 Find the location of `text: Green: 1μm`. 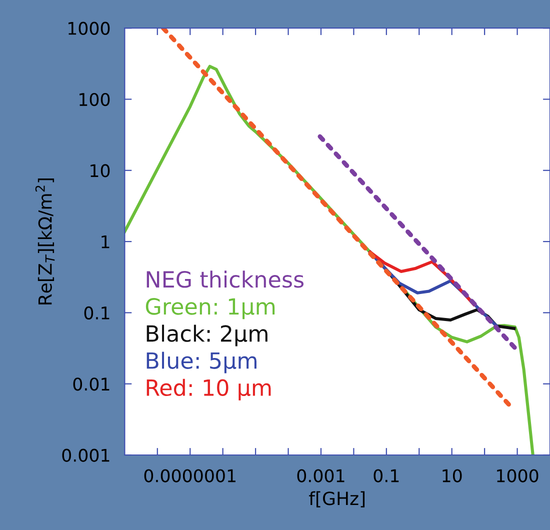

text: Green: 1μm is located at coordinates (210, 309).